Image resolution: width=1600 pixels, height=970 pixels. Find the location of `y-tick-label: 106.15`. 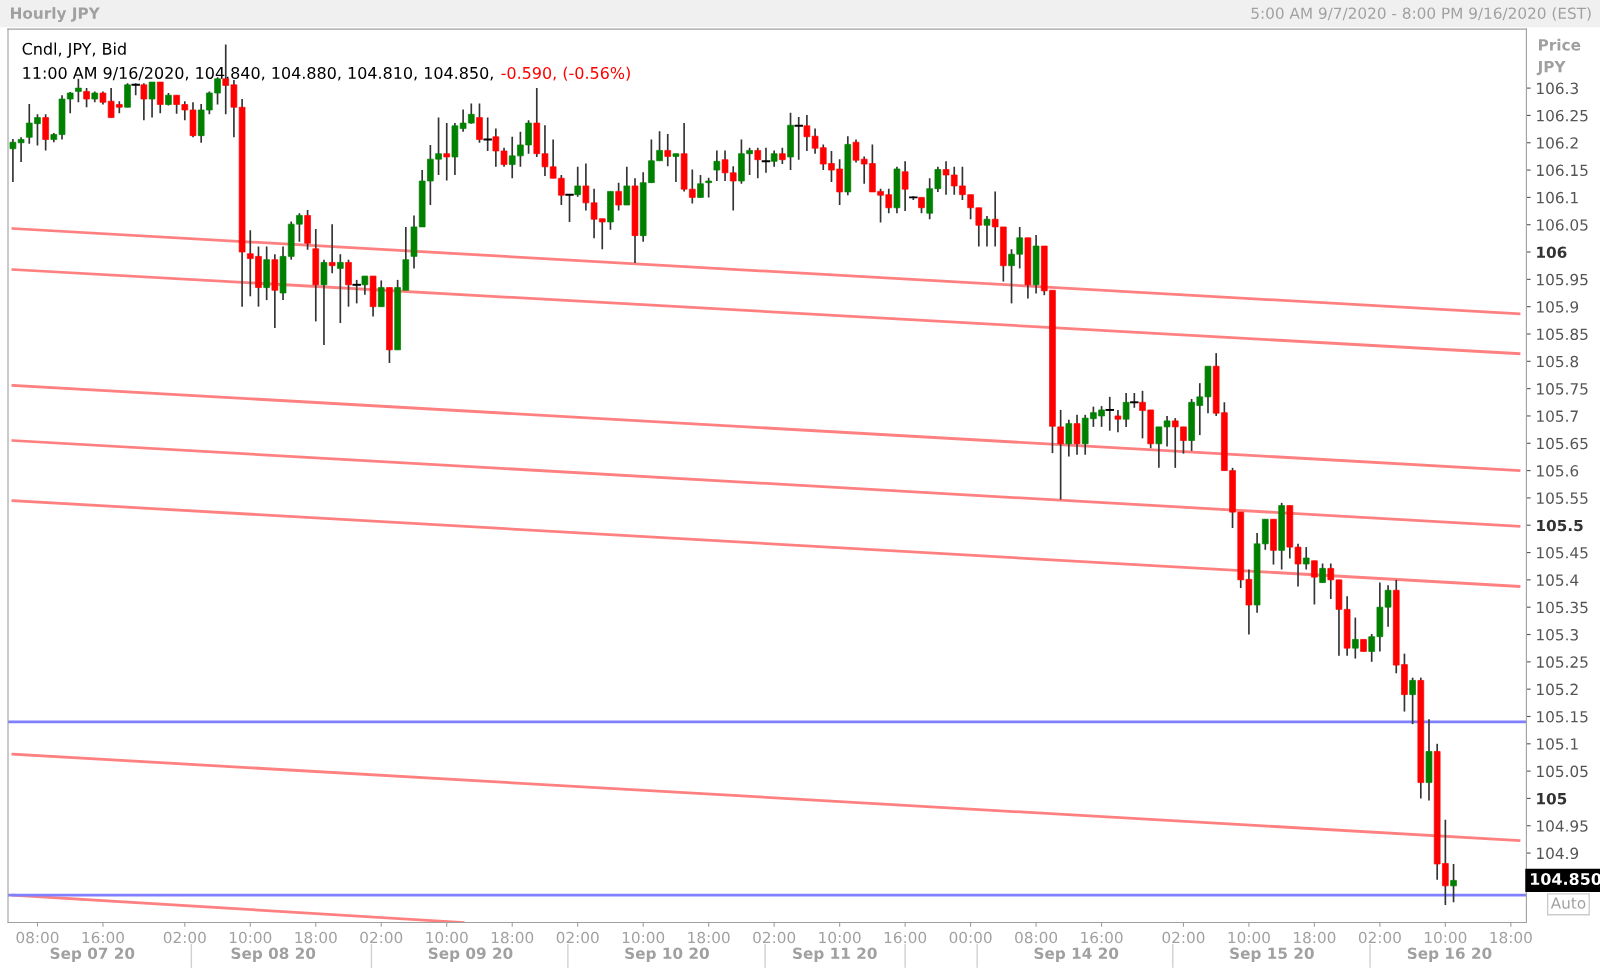

y-tick-label: 106.15 is located at coordinates (1562, 170).